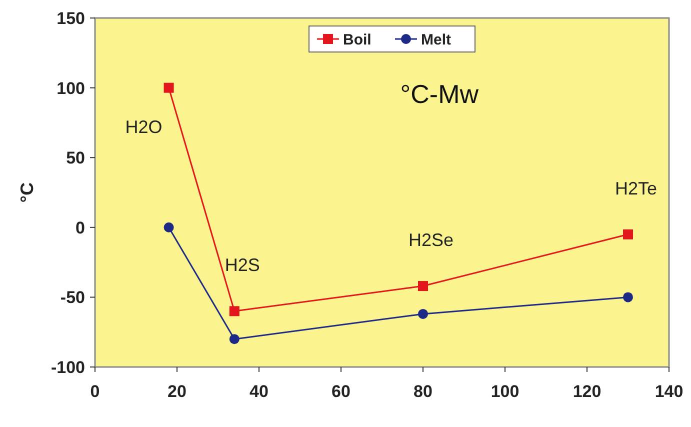 This screenshot has width=691, height=427. I want to click on y-tick-label: 100, so click(70, 88).